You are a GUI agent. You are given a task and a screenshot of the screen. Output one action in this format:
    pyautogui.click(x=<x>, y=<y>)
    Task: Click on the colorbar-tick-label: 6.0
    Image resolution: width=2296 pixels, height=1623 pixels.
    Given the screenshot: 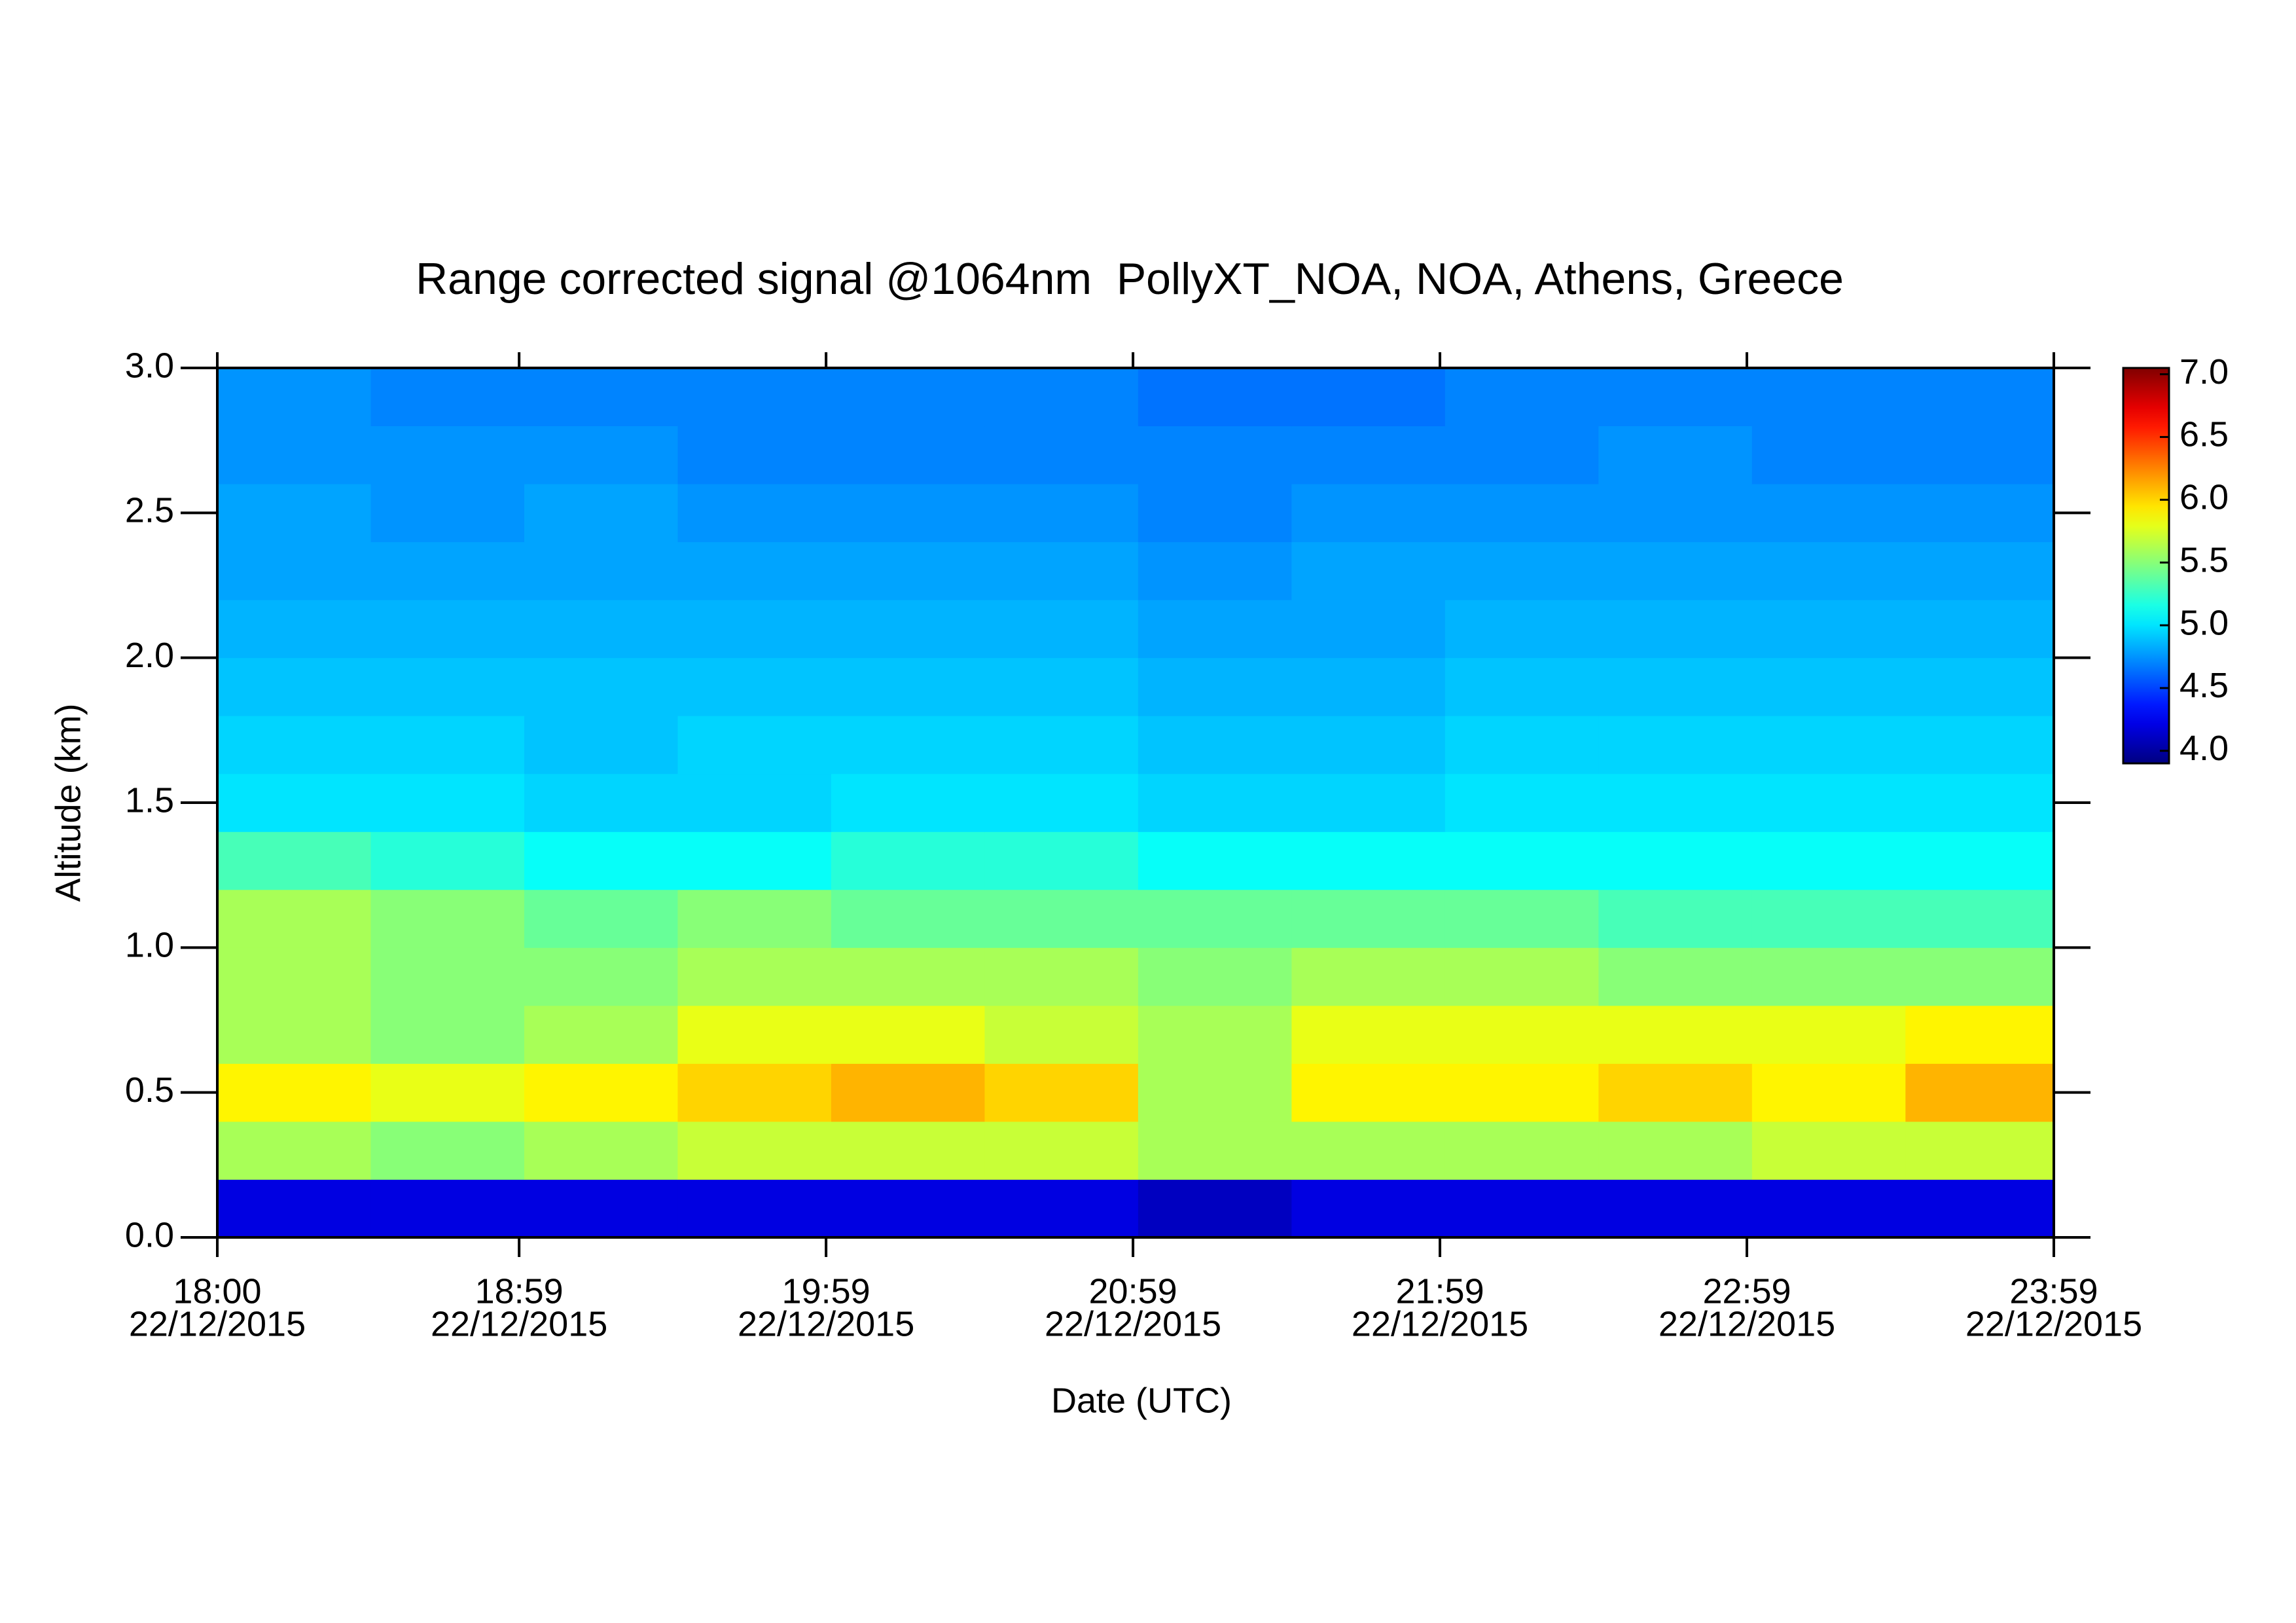 What is the action you would take?
    pyautogui.click(x=2204, y=497)
    